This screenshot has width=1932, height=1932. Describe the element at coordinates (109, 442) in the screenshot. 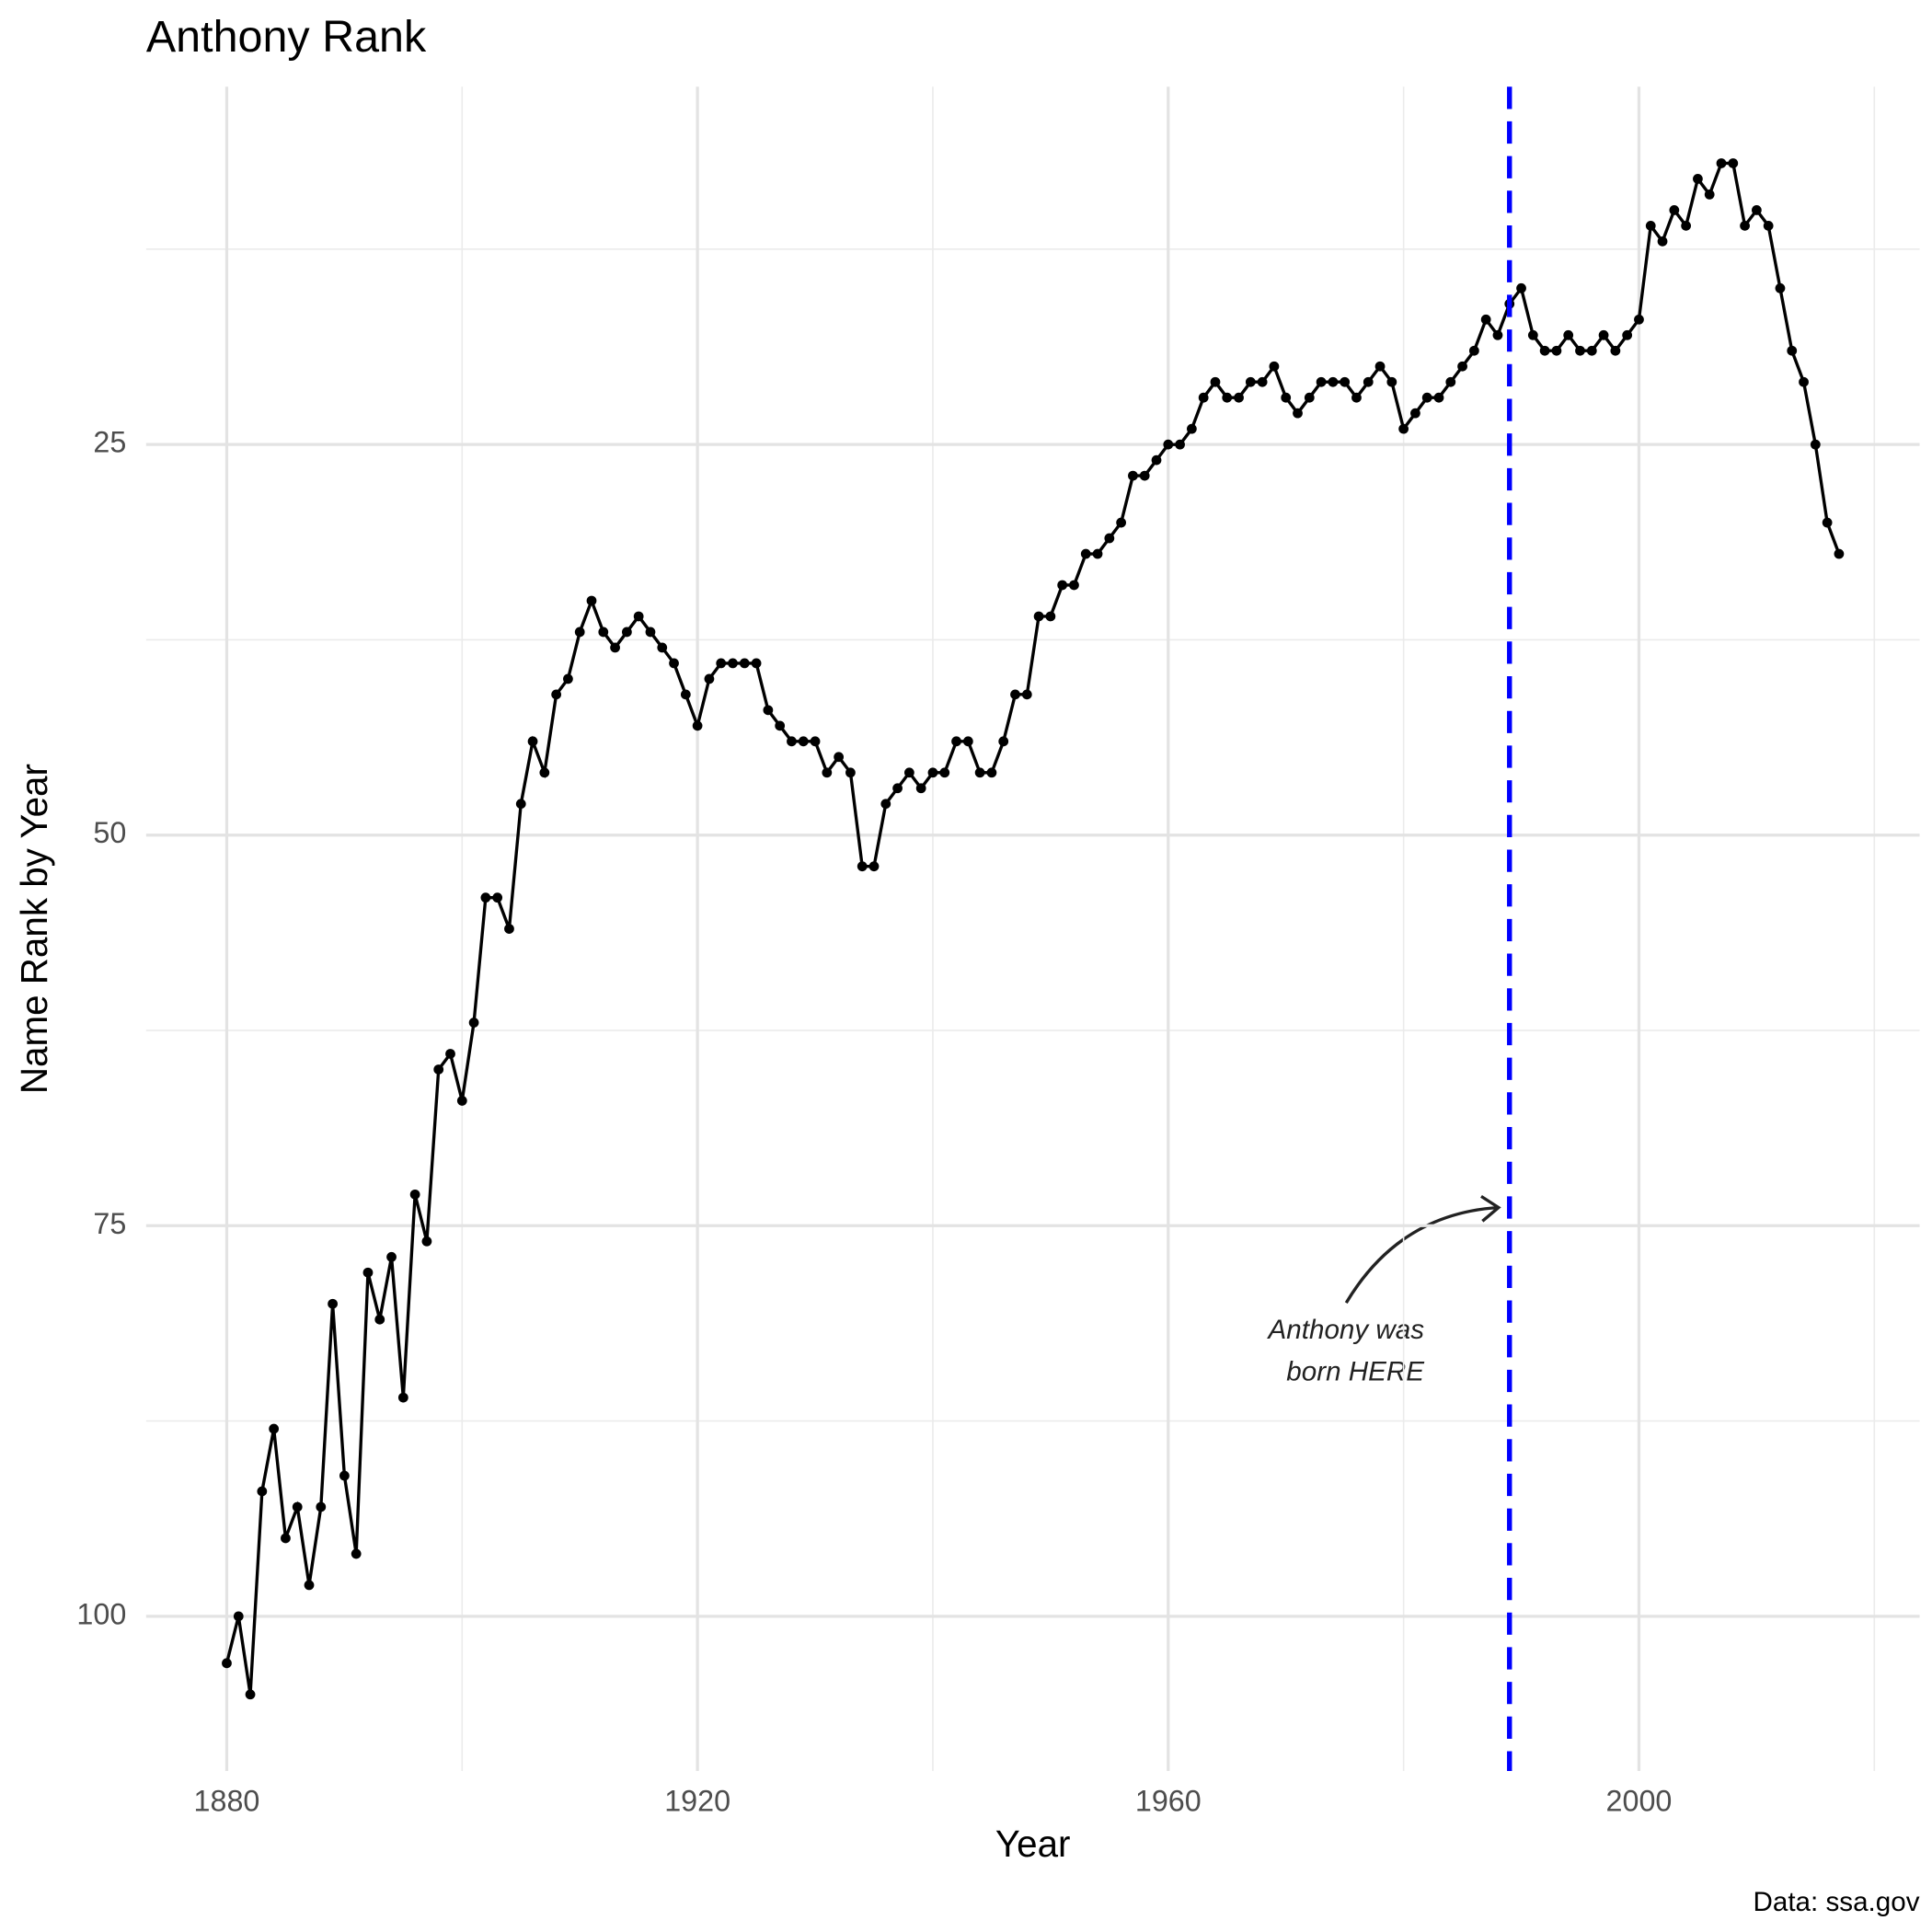

I see `y-tick-label: 25` at that location.